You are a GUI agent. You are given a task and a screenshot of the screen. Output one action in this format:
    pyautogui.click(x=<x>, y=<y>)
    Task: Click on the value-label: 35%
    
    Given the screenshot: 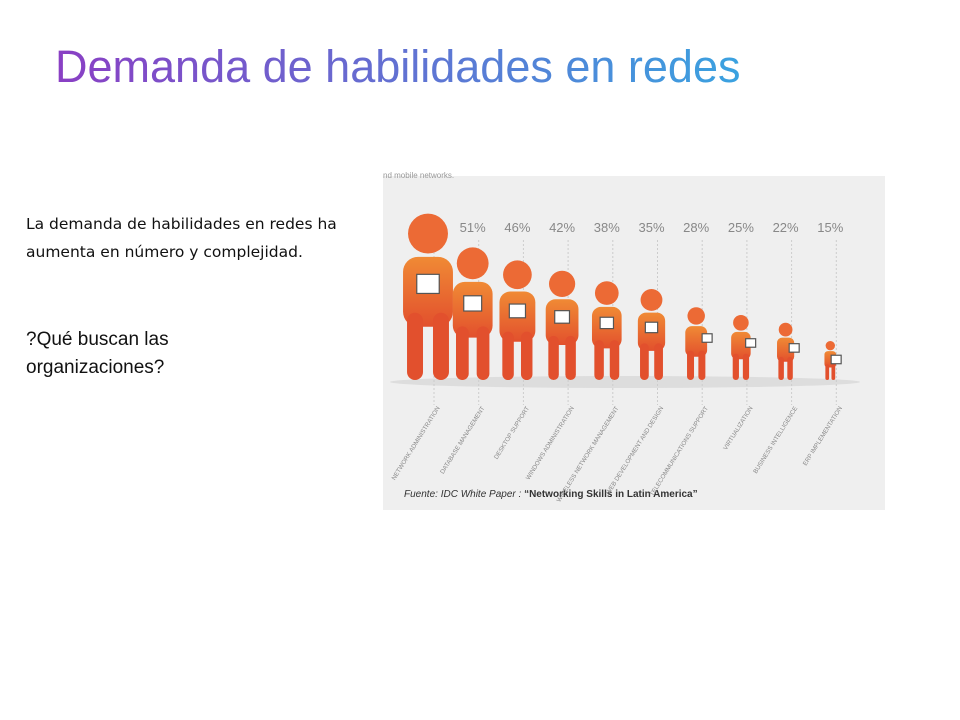 What is the action you would take?
    pyautogui.click(x=651, y=227)
    